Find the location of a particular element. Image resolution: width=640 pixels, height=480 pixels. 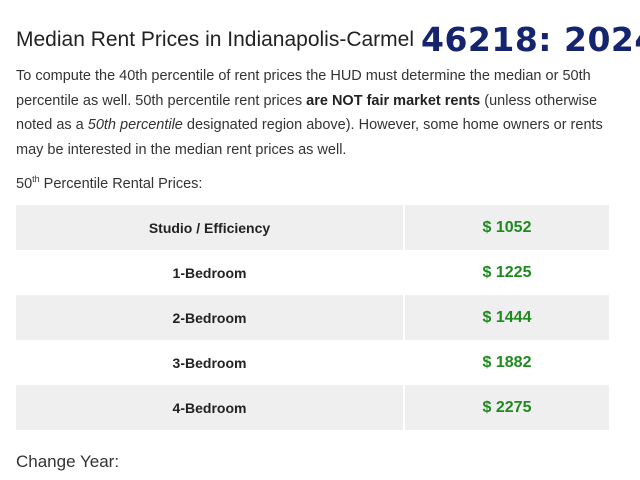

unit-type-cell: 3-Bedroom is located at coordinates (210, 362).